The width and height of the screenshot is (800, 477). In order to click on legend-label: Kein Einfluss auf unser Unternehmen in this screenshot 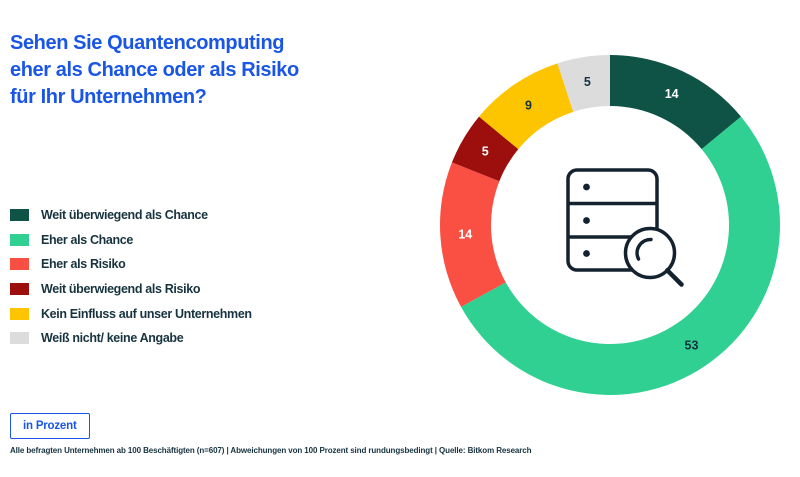, I will do `click(146, 313)`.